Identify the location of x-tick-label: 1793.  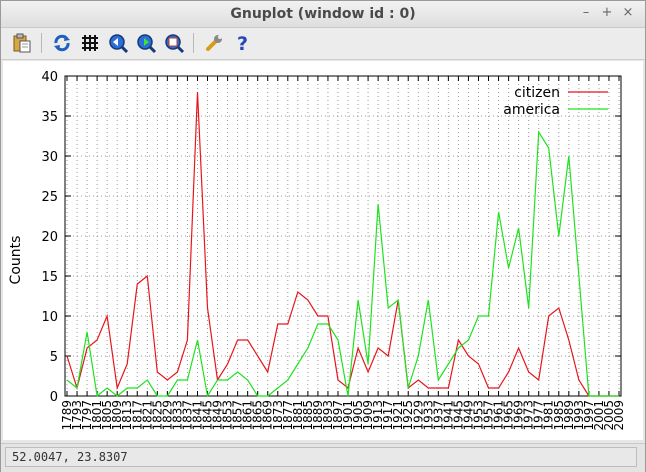
(77, 415).